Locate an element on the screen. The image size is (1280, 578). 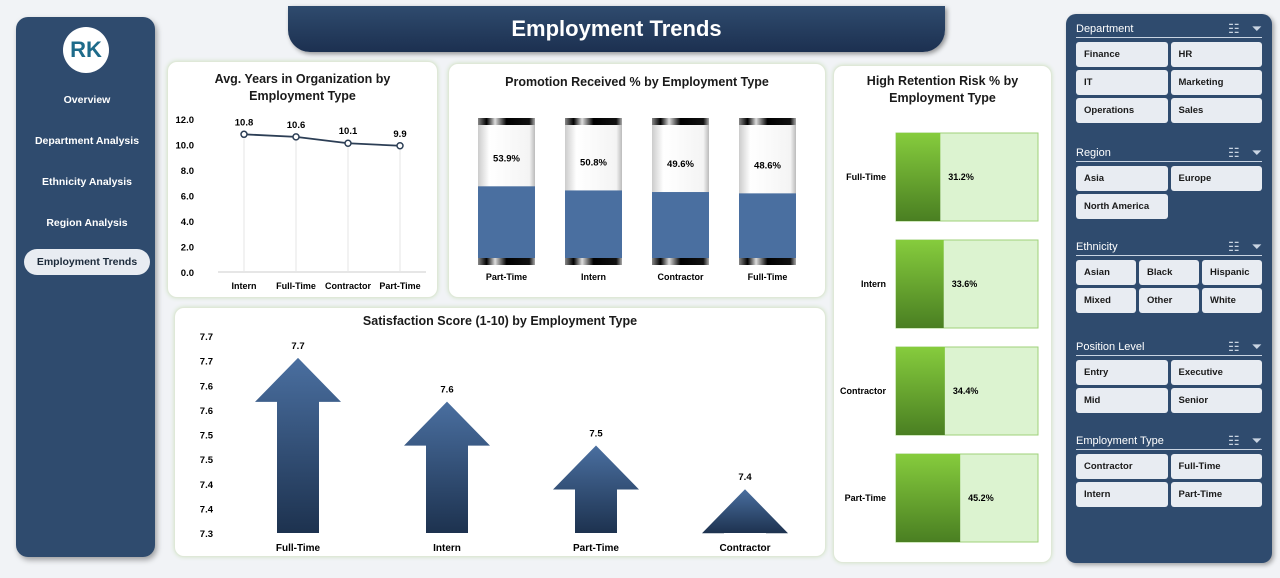
slicer-title: Employment Type is located at coordinates (1120, 440).